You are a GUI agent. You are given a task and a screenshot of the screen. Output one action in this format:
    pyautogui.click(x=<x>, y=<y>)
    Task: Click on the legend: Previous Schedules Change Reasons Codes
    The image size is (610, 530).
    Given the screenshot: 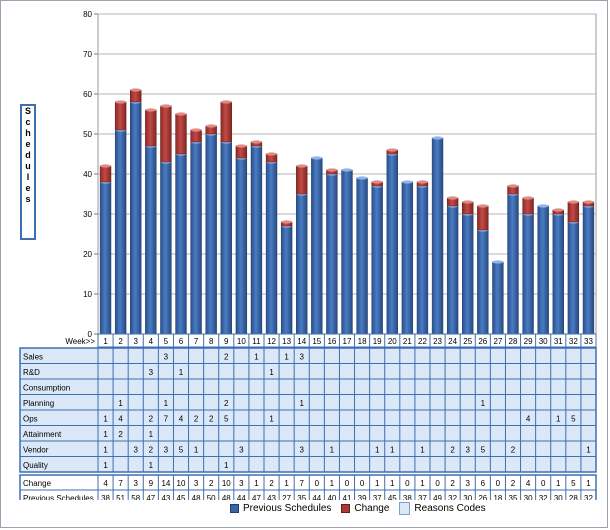 What is the action you would take?
    pyautogui.click(x=360, y=508)
    